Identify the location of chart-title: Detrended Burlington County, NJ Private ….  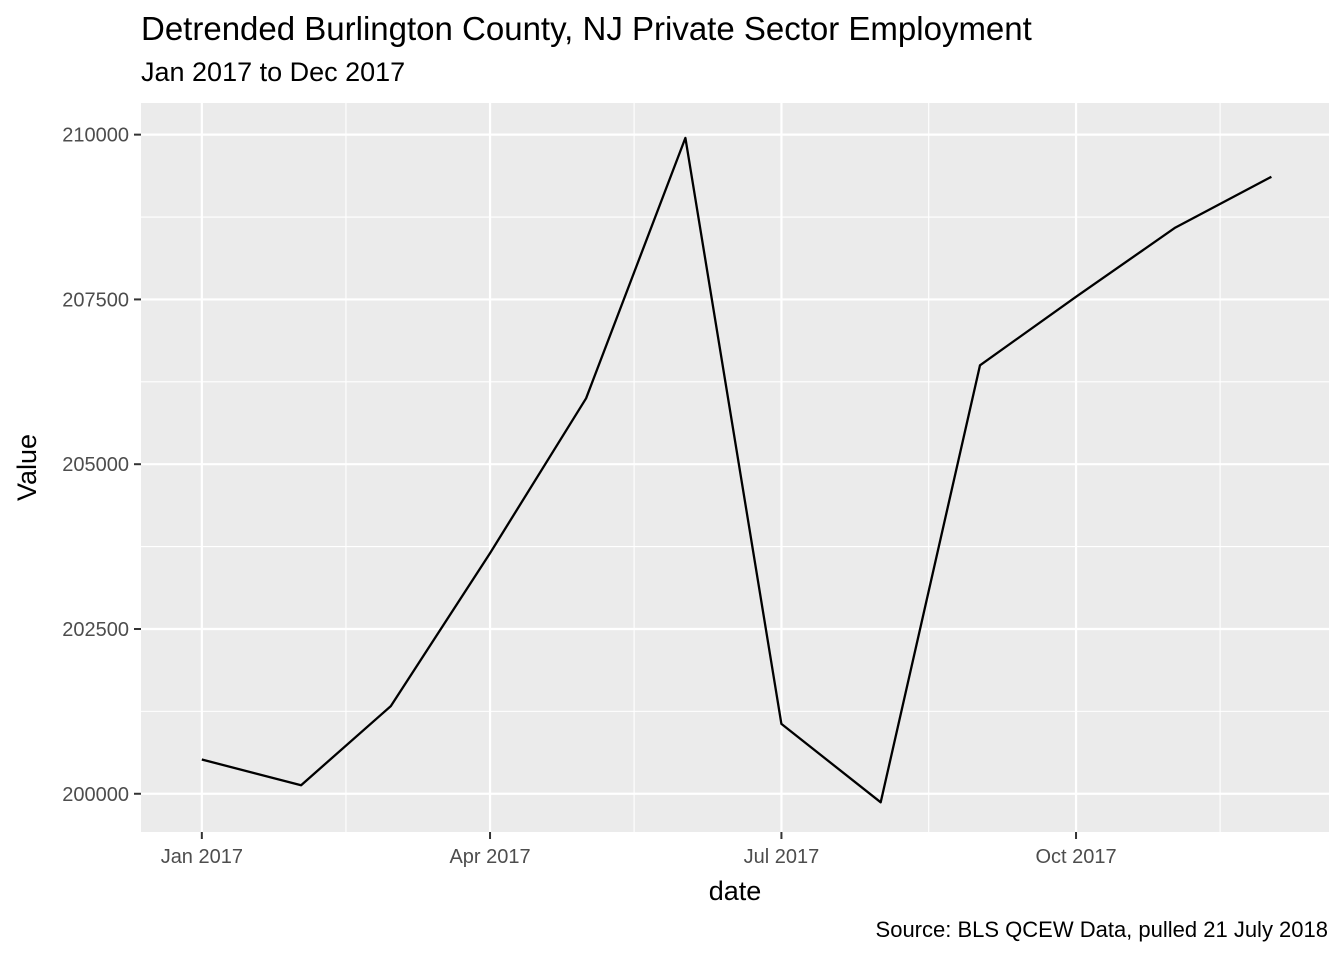
(586, 28).